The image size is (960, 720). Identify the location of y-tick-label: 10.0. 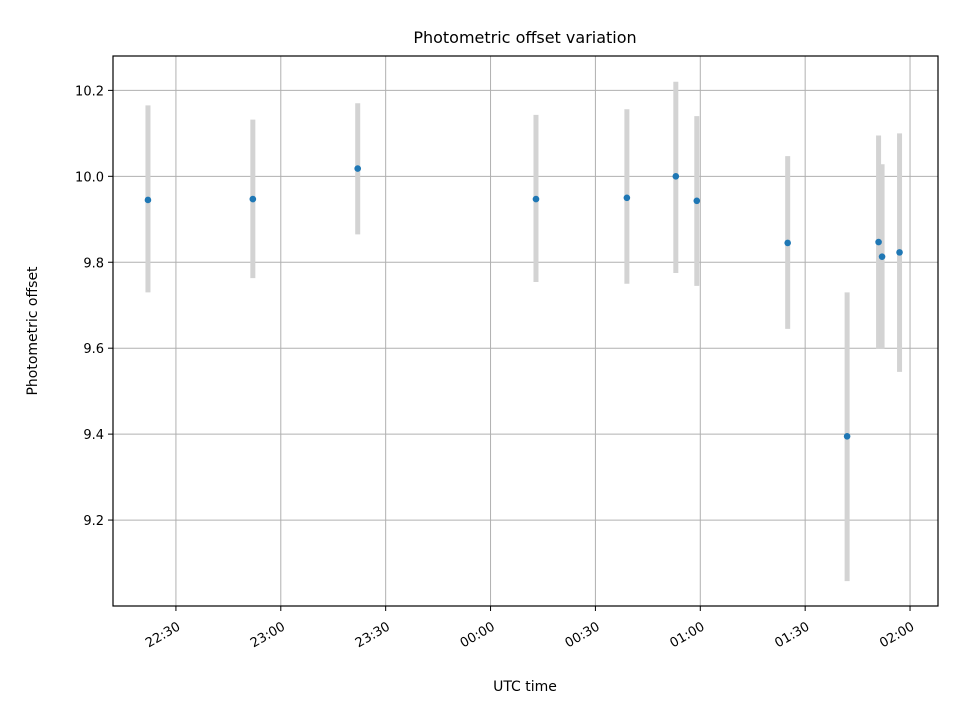
(89, 177).